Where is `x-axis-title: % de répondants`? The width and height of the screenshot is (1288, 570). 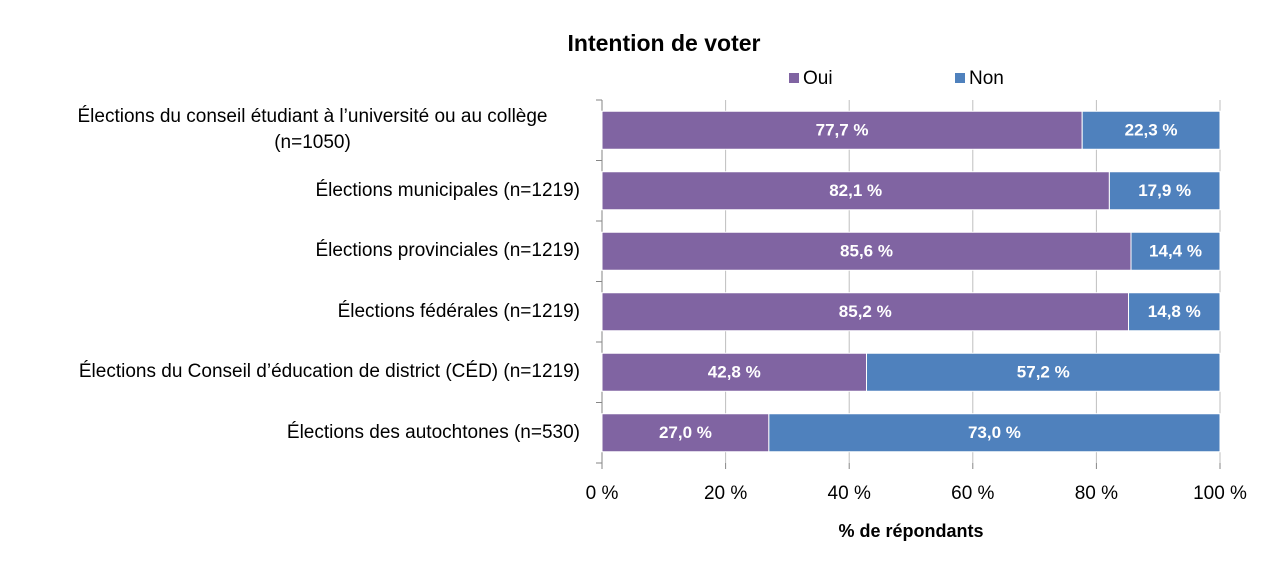
x-axis-title: % de répondants is located at coordinates (910, 531).